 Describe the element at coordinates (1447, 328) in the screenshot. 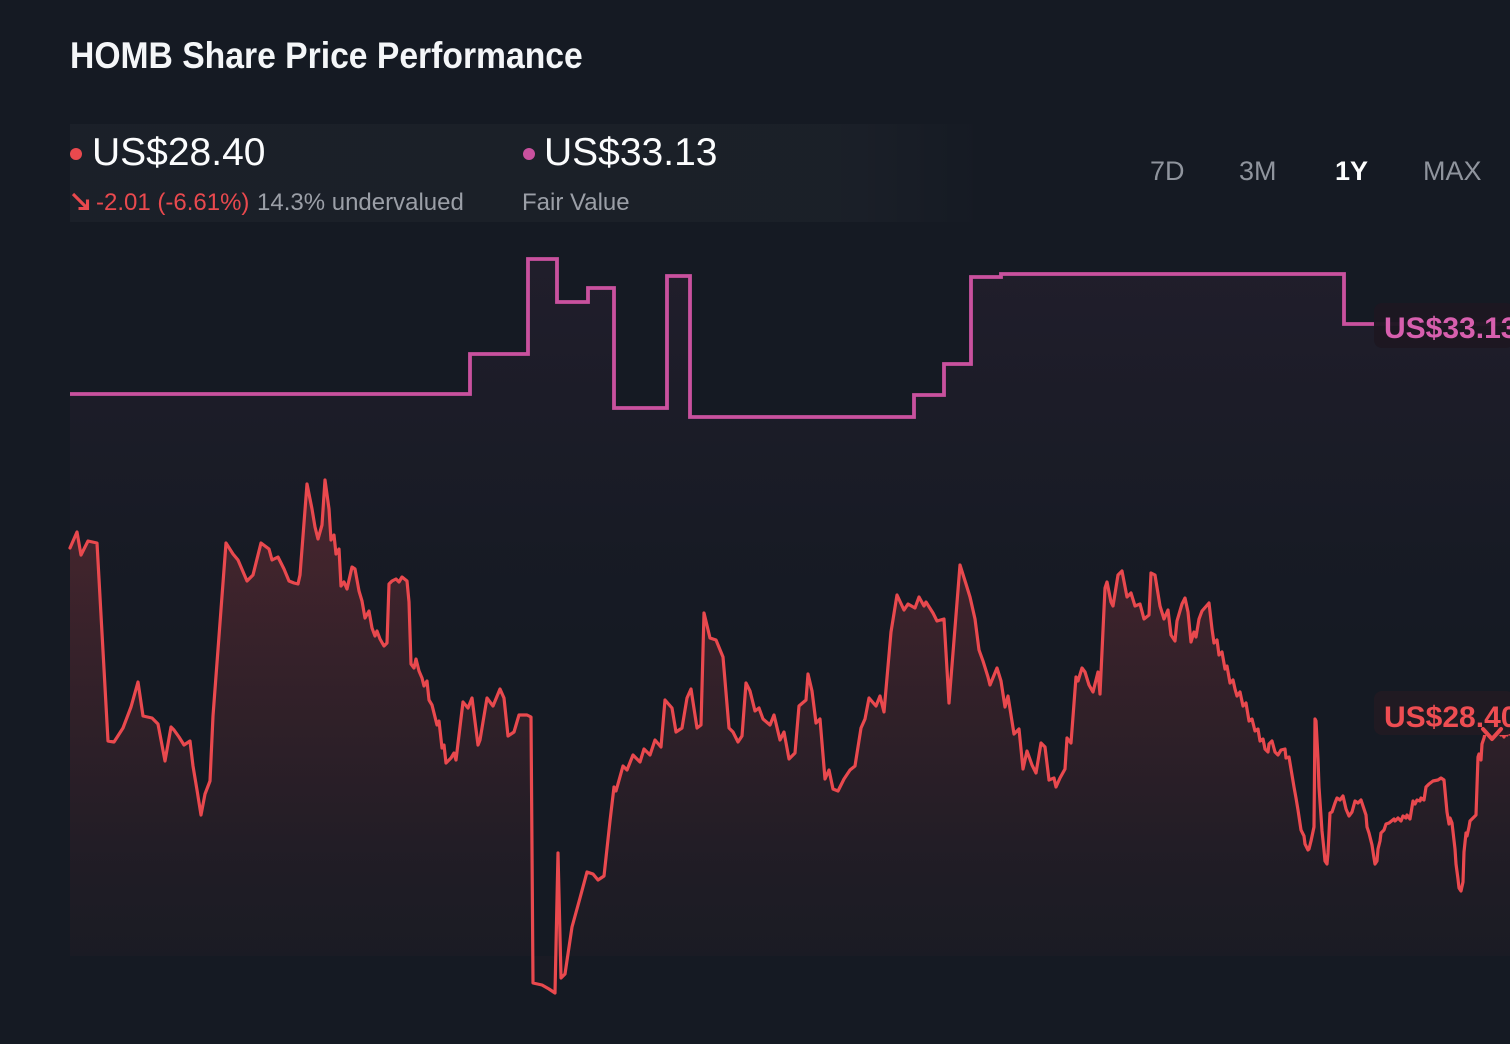

I see `svg-text: US$33.13` at that location.